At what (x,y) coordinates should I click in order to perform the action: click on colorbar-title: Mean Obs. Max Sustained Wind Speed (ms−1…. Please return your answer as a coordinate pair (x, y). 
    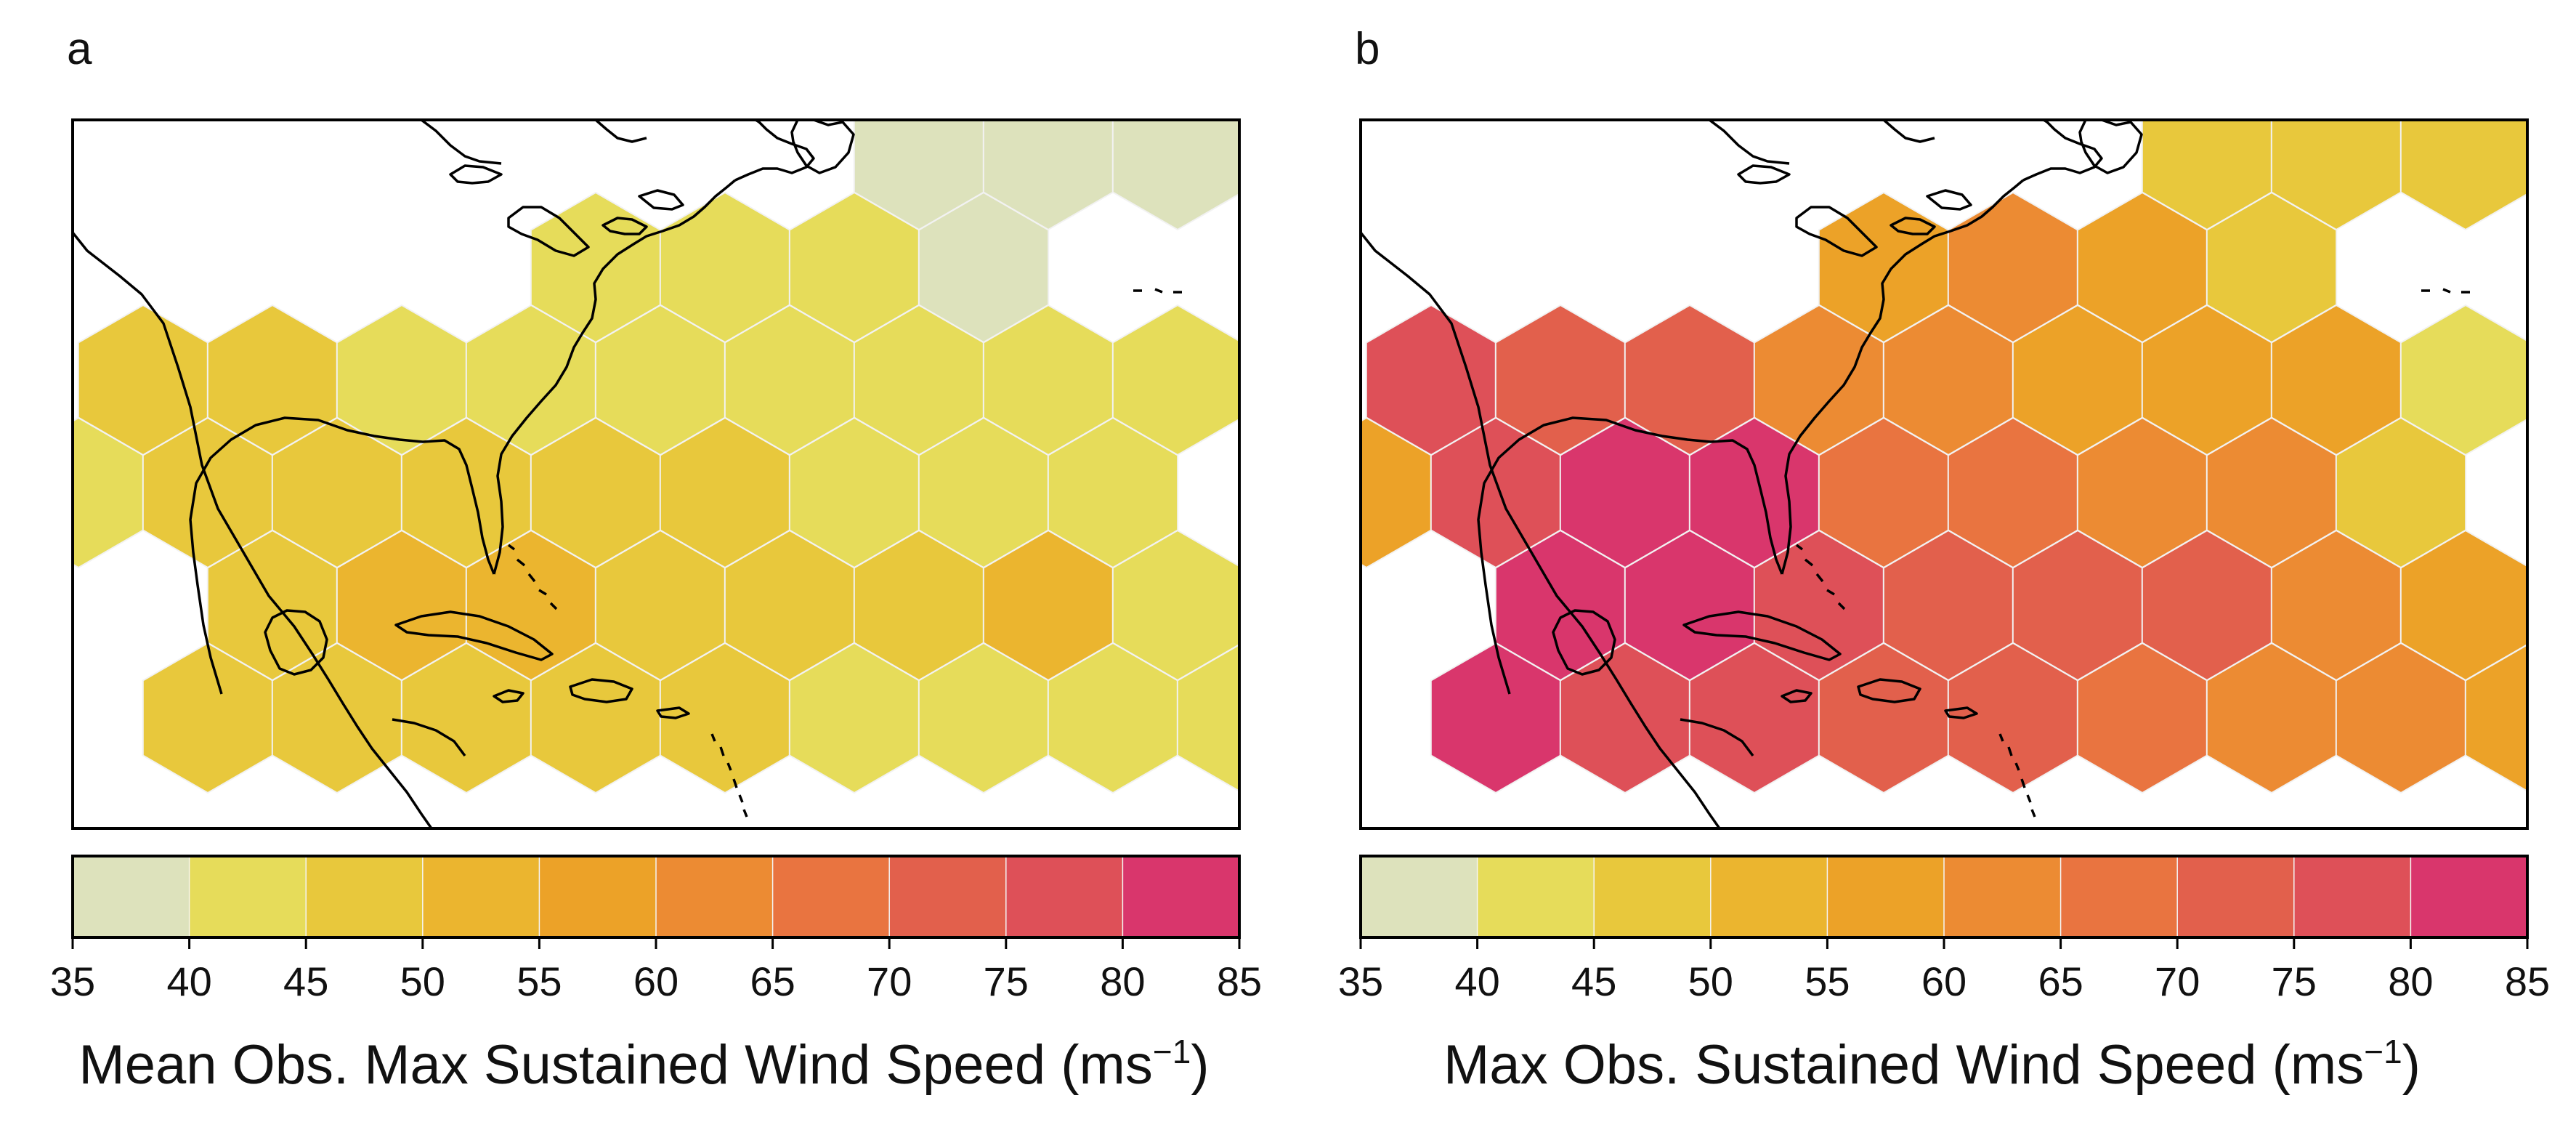
    Looking at the image, I should click on (644, 1064).